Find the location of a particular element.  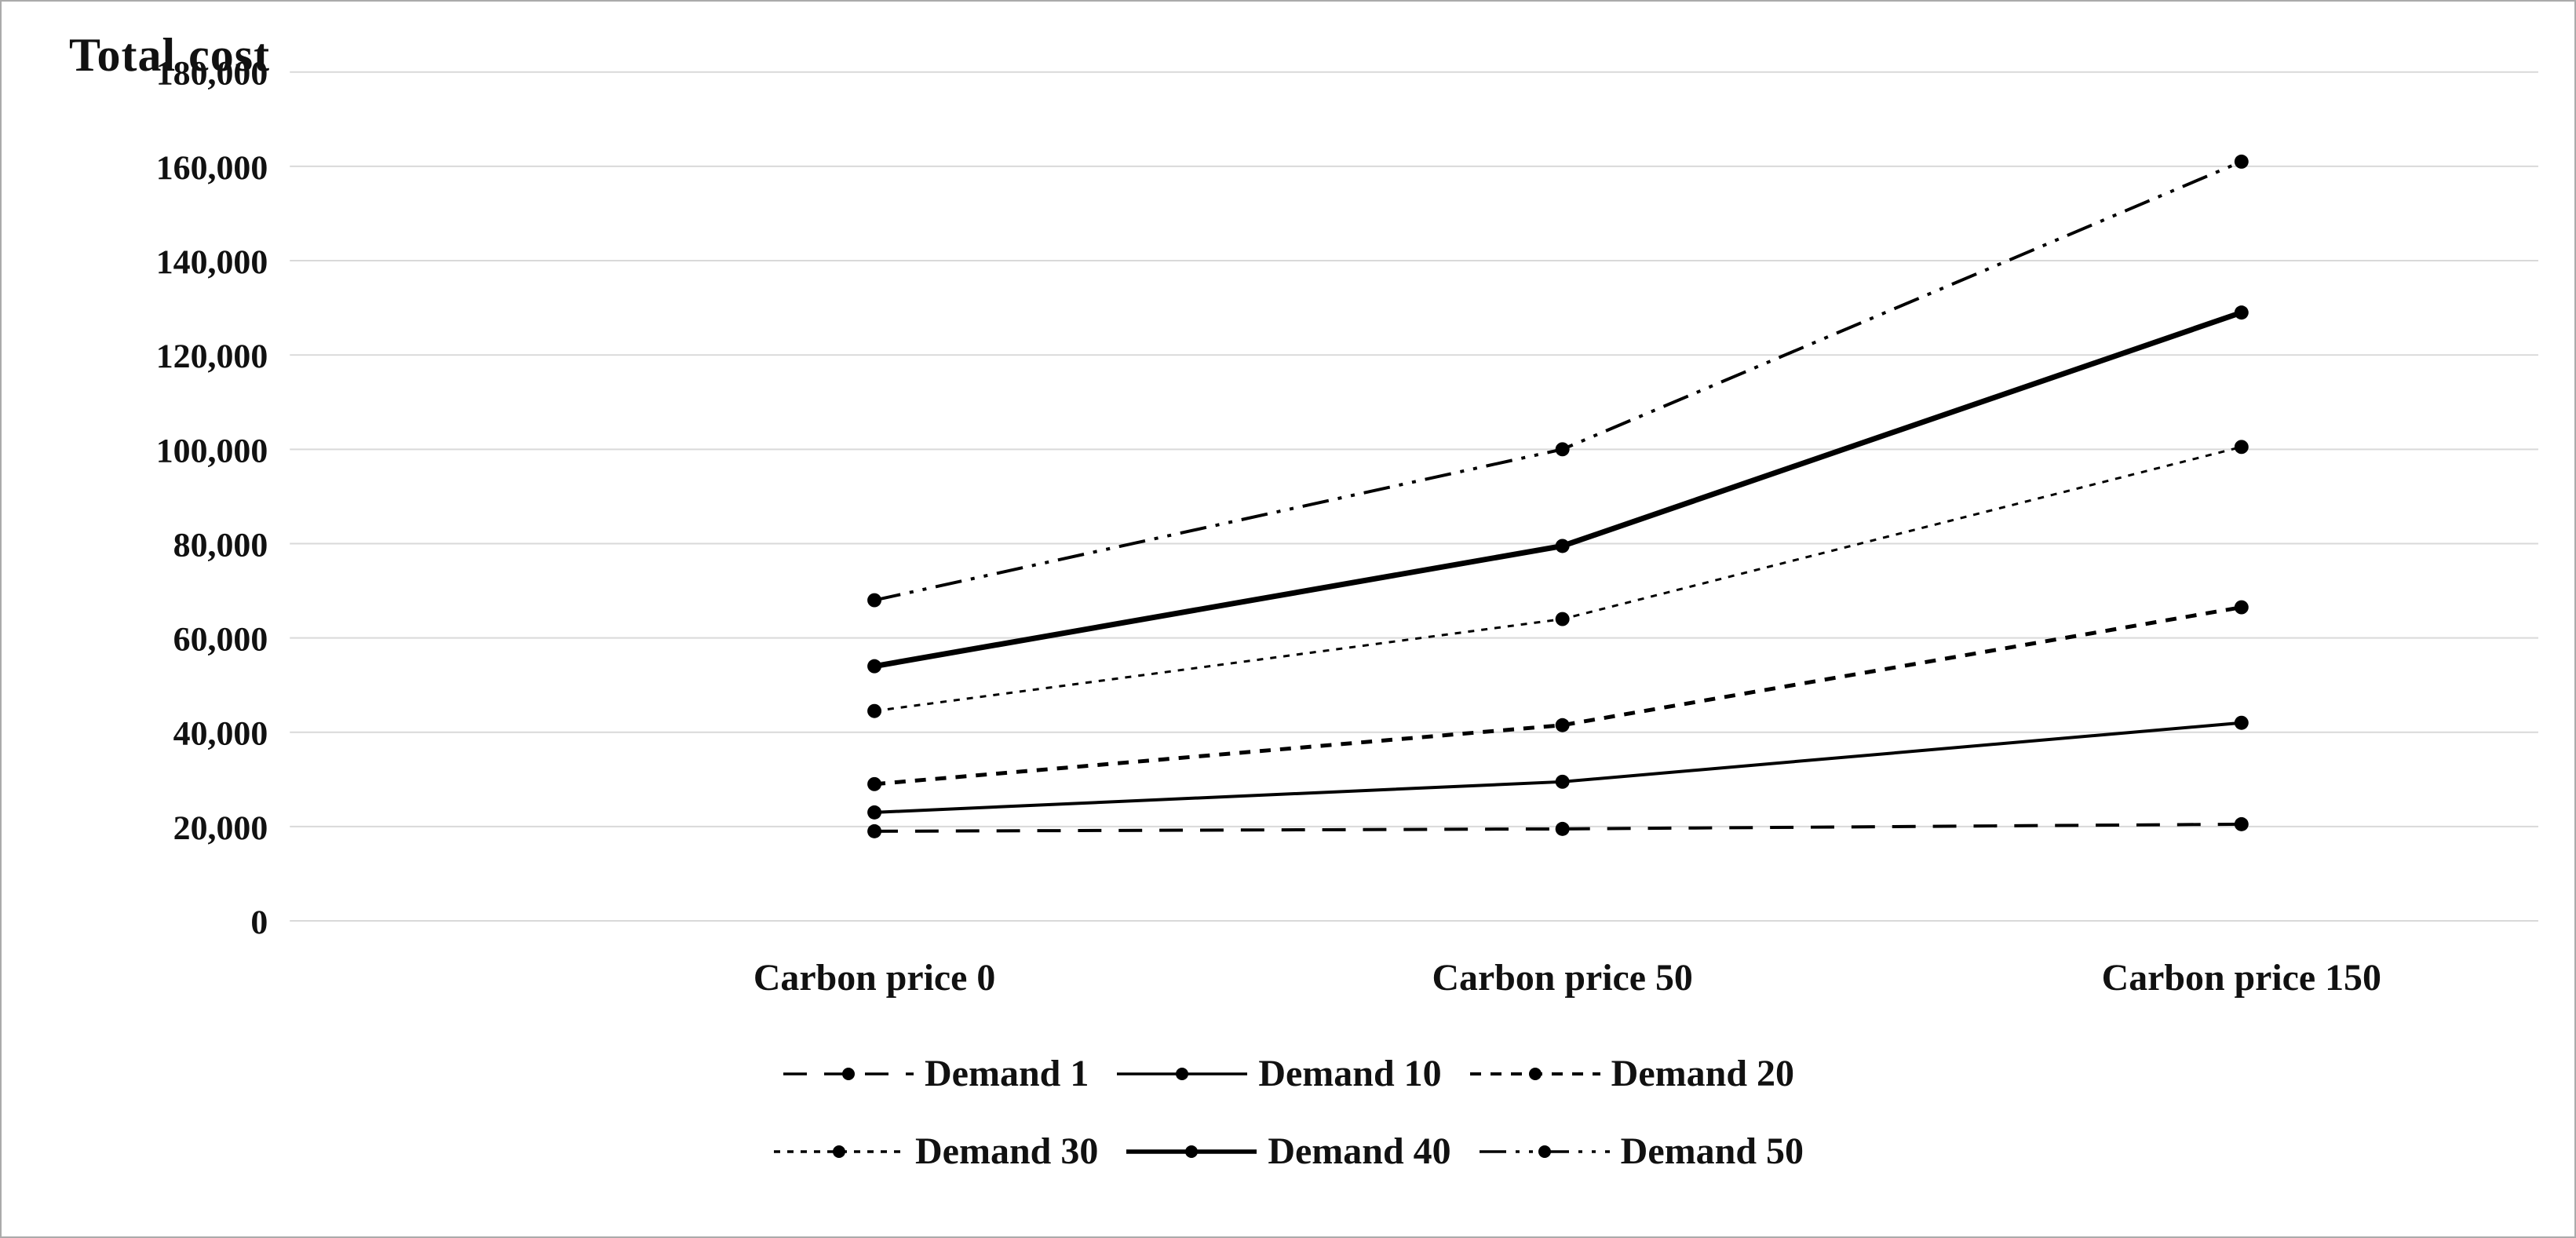

legend-label-demand-10: Demand 10 is located at coordinates (1350, 1073).